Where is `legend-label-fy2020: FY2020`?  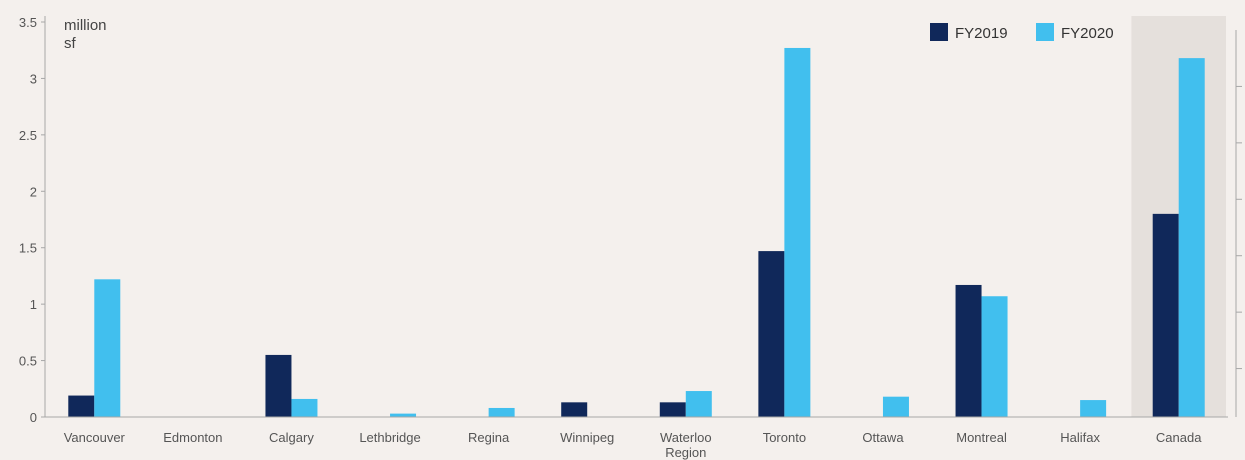 legend-label-fy2020: FY2020 is located at coordinates (1087, 33).